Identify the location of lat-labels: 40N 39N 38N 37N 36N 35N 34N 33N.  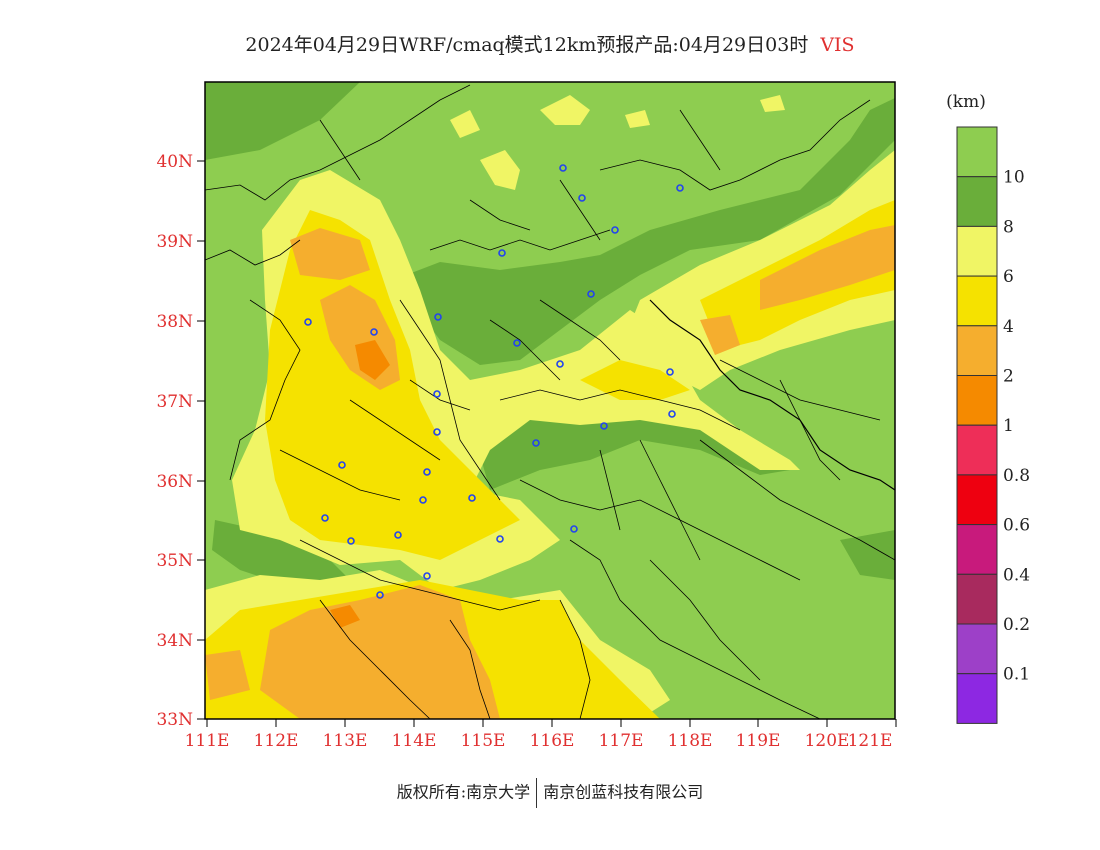
(174, 441).